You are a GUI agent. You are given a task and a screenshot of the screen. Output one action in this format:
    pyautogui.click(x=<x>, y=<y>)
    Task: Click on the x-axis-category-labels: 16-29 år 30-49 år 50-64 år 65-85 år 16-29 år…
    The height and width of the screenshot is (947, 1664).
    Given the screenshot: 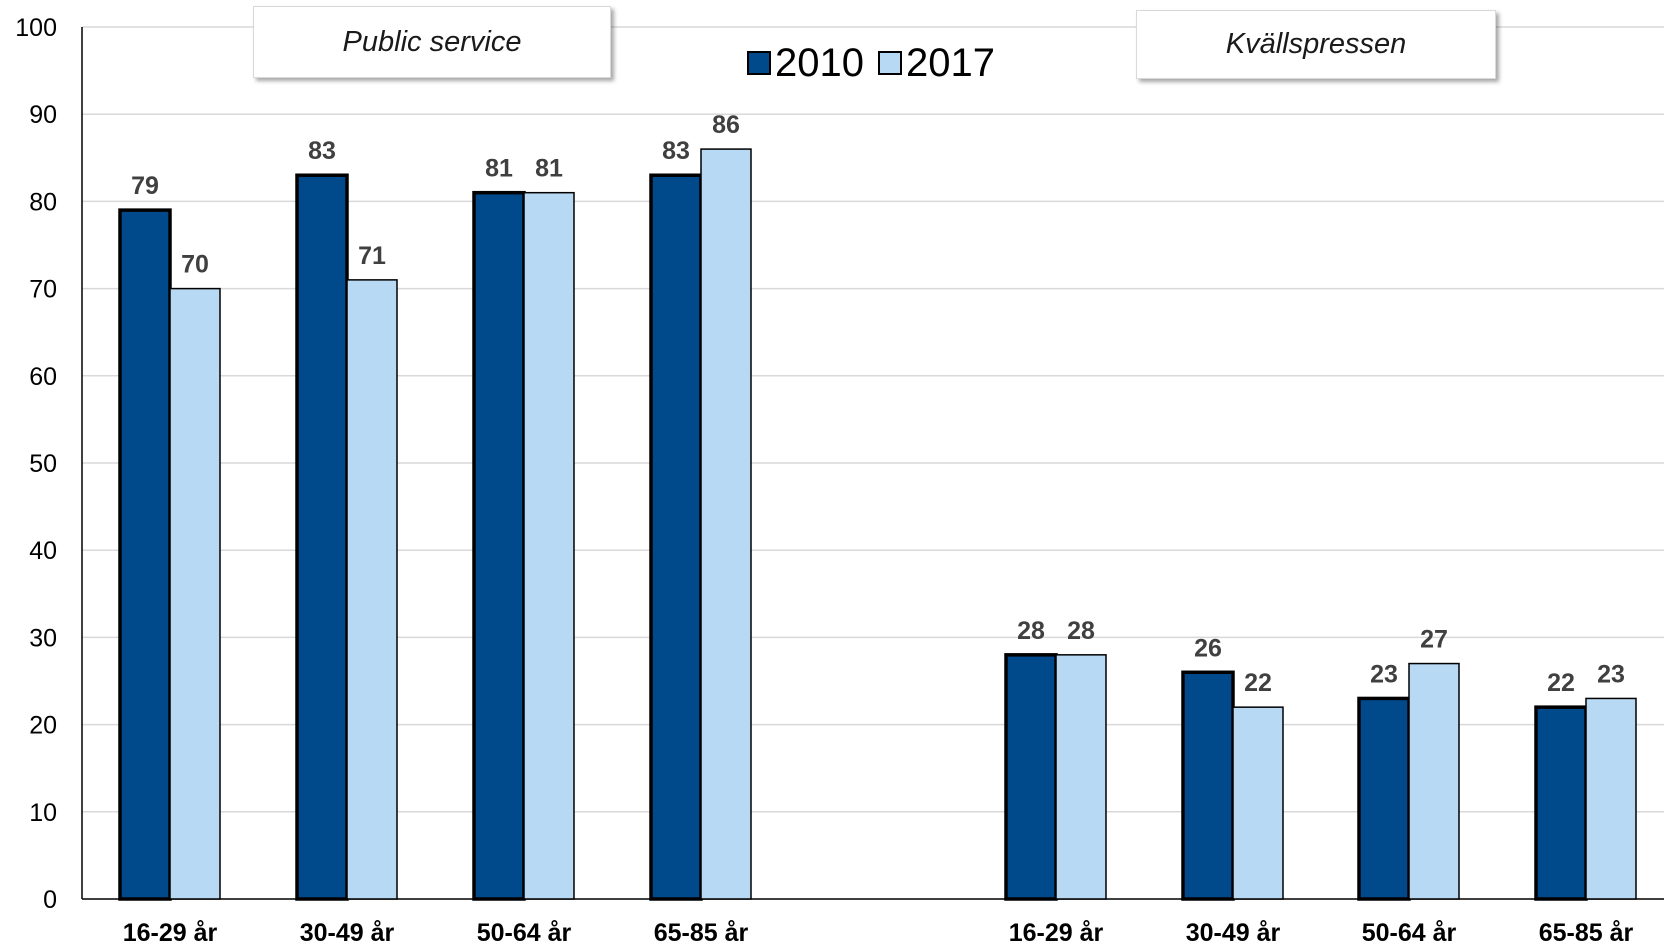 What is the action you would take?
    pyautogui.click(x=878, y=933)
    